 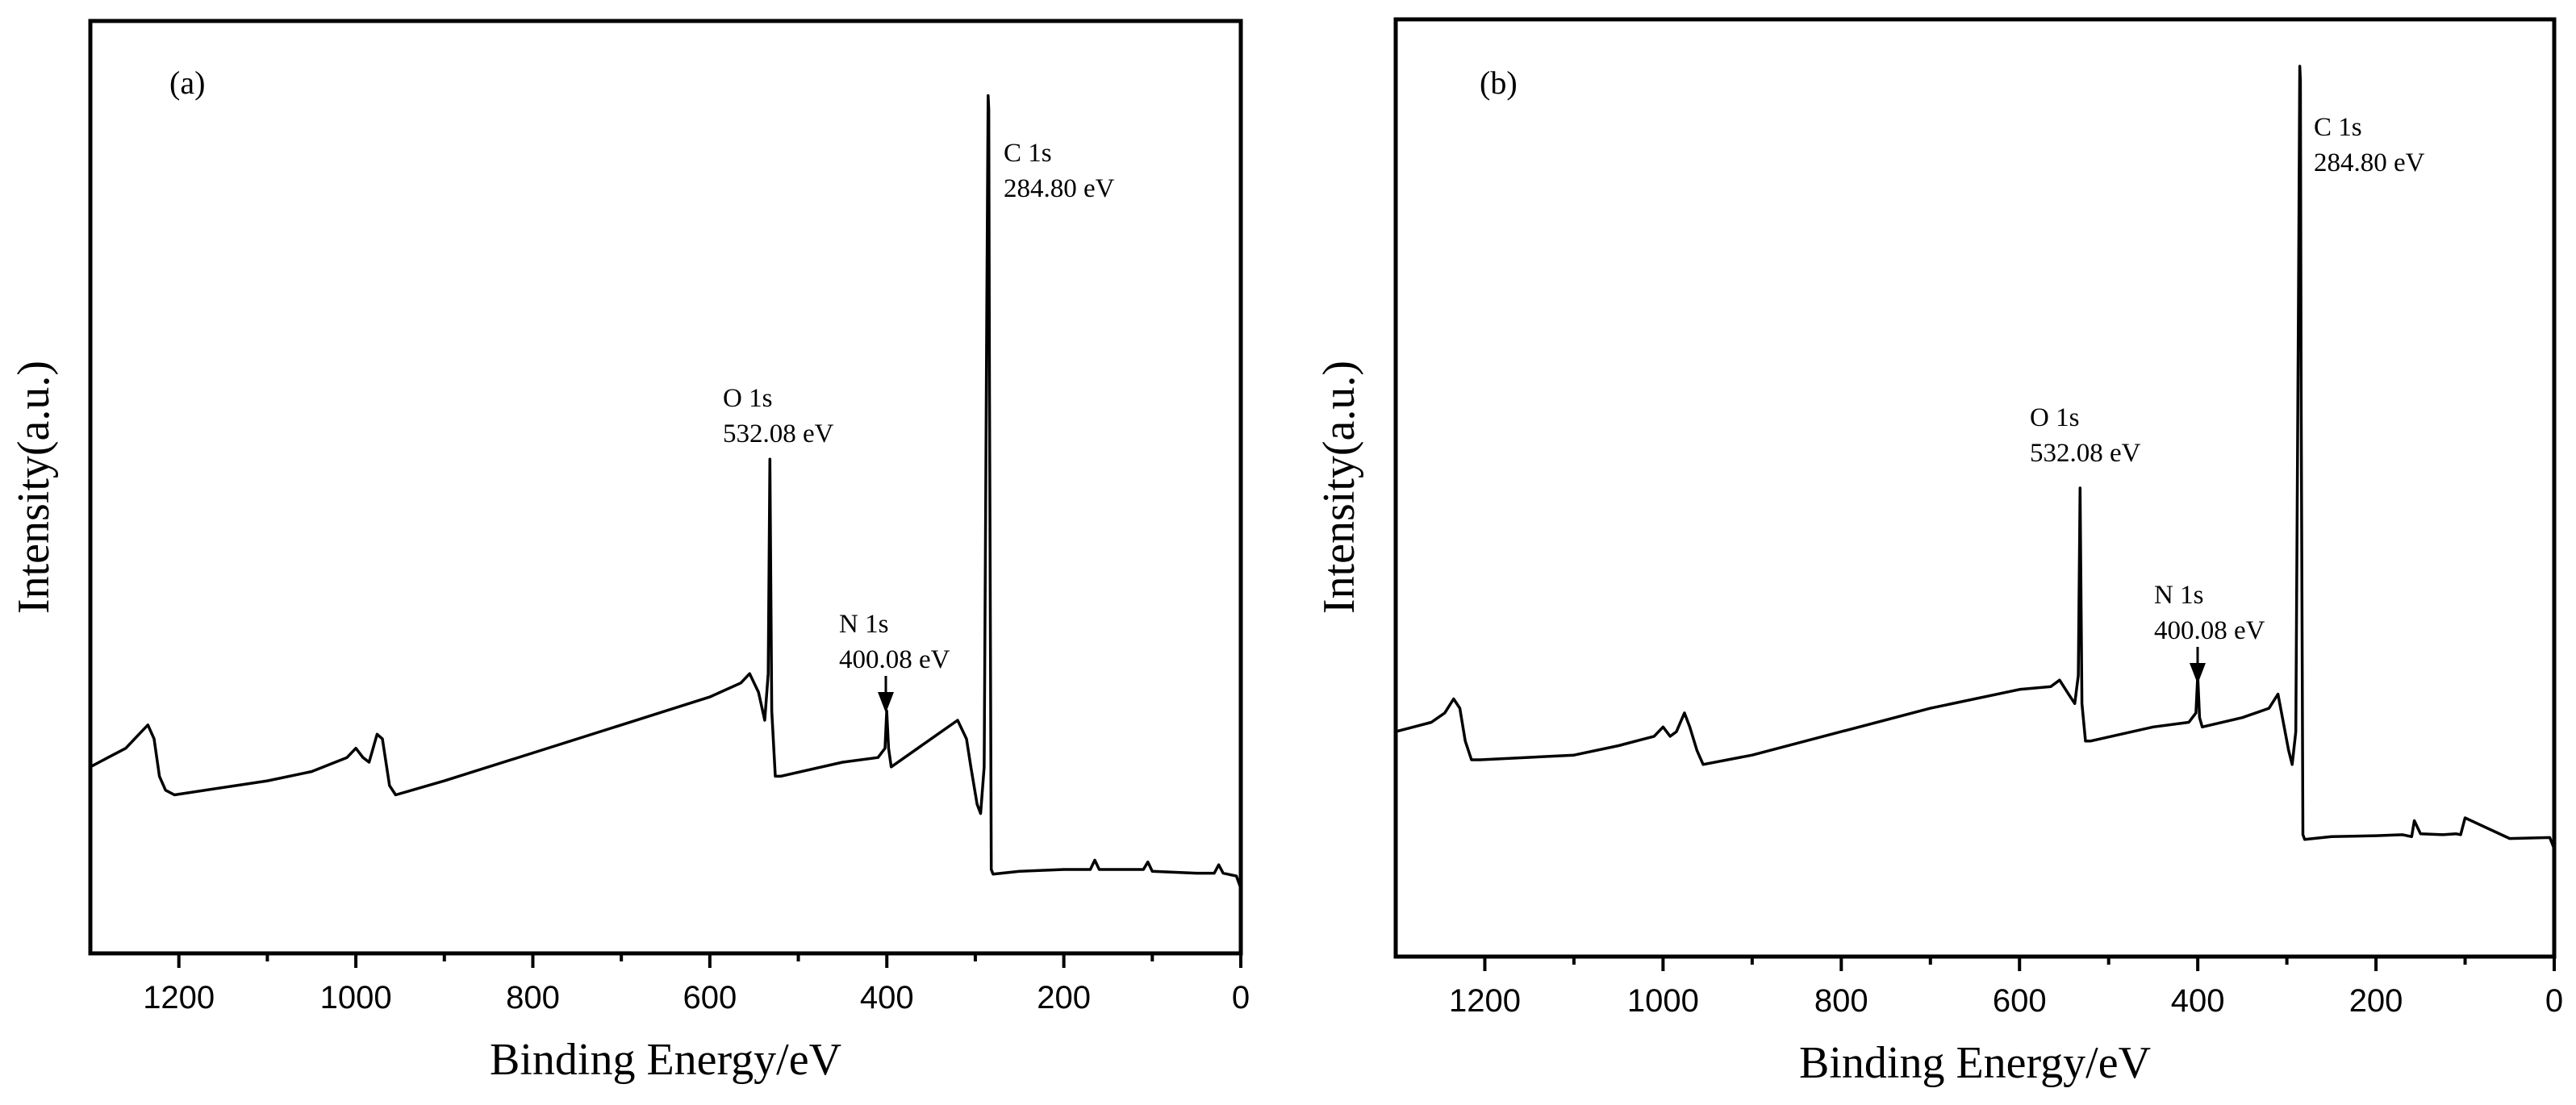 What do you see at coordinates (666, 1060) in the screenshot?
I see `panel-a-x-axis-label: Binding Energy/eV` at bounding box center [666, 1060].